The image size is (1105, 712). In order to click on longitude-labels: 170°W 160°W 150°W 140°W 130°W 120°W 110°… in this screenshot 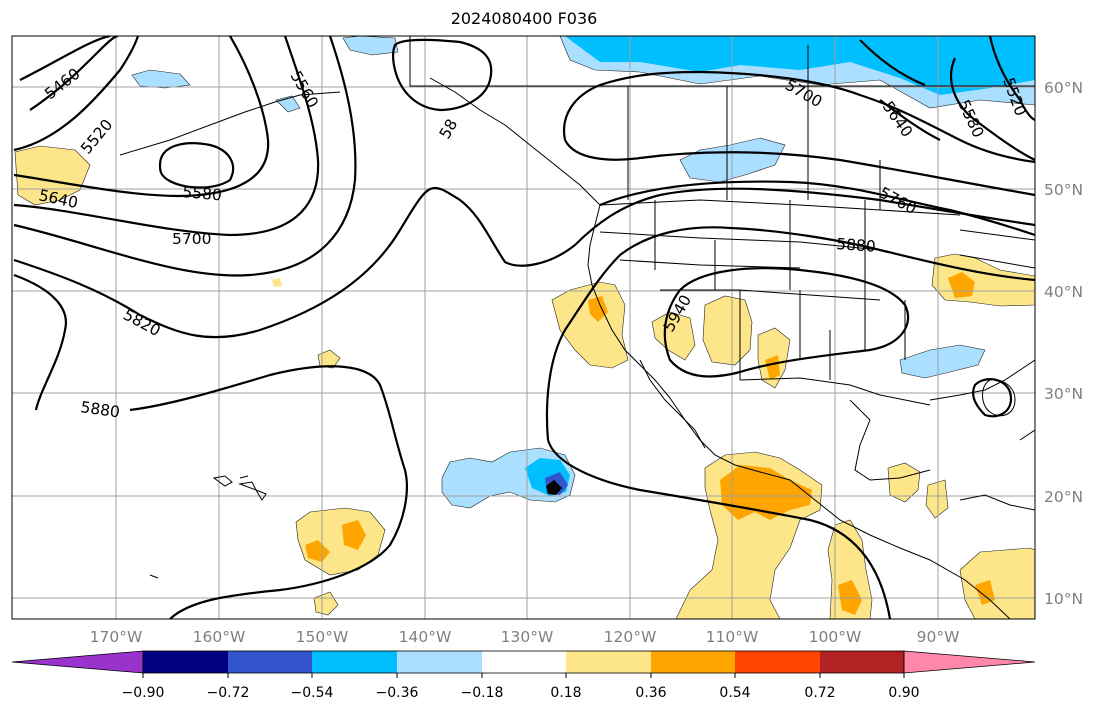, I will do `click(525, 637)`.